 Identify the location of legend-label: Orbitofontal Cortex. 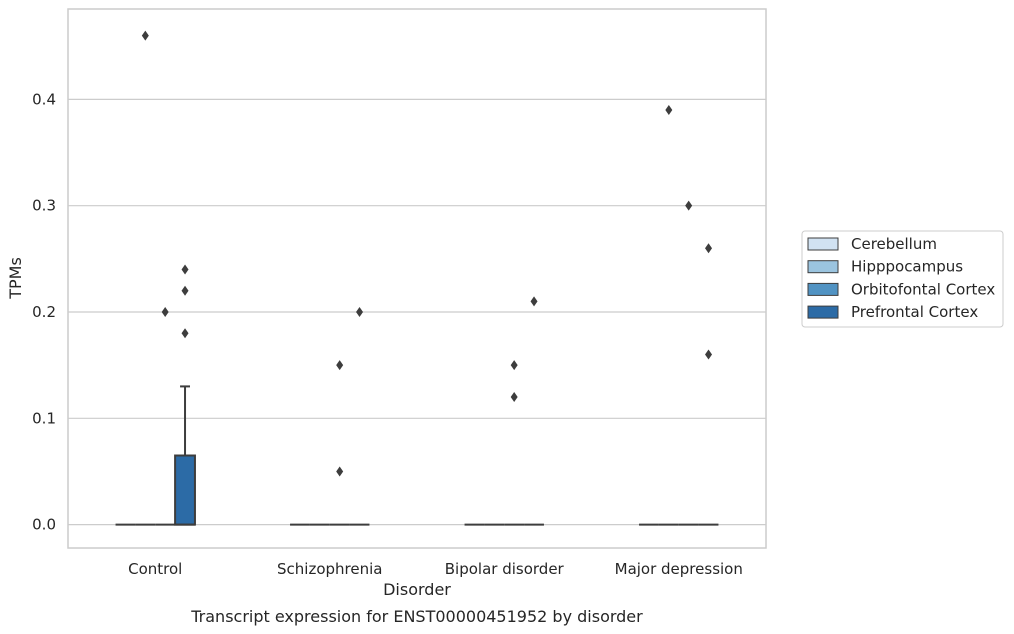
(923, 289).